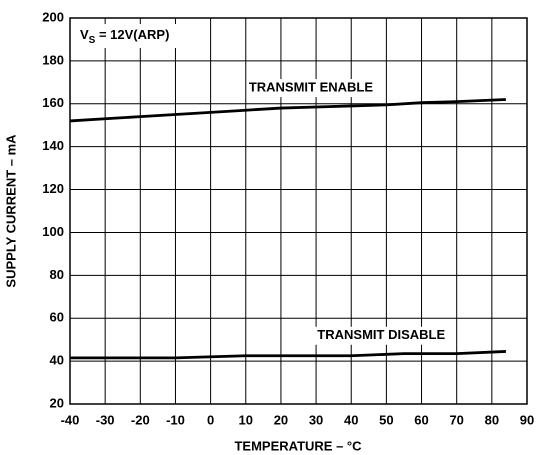 Image resolution: width=559 pixels, height=455 pixels. Describe the element at coordinates (105, 419) in the screenshot. I see `x-tick-label: -30` at that location.